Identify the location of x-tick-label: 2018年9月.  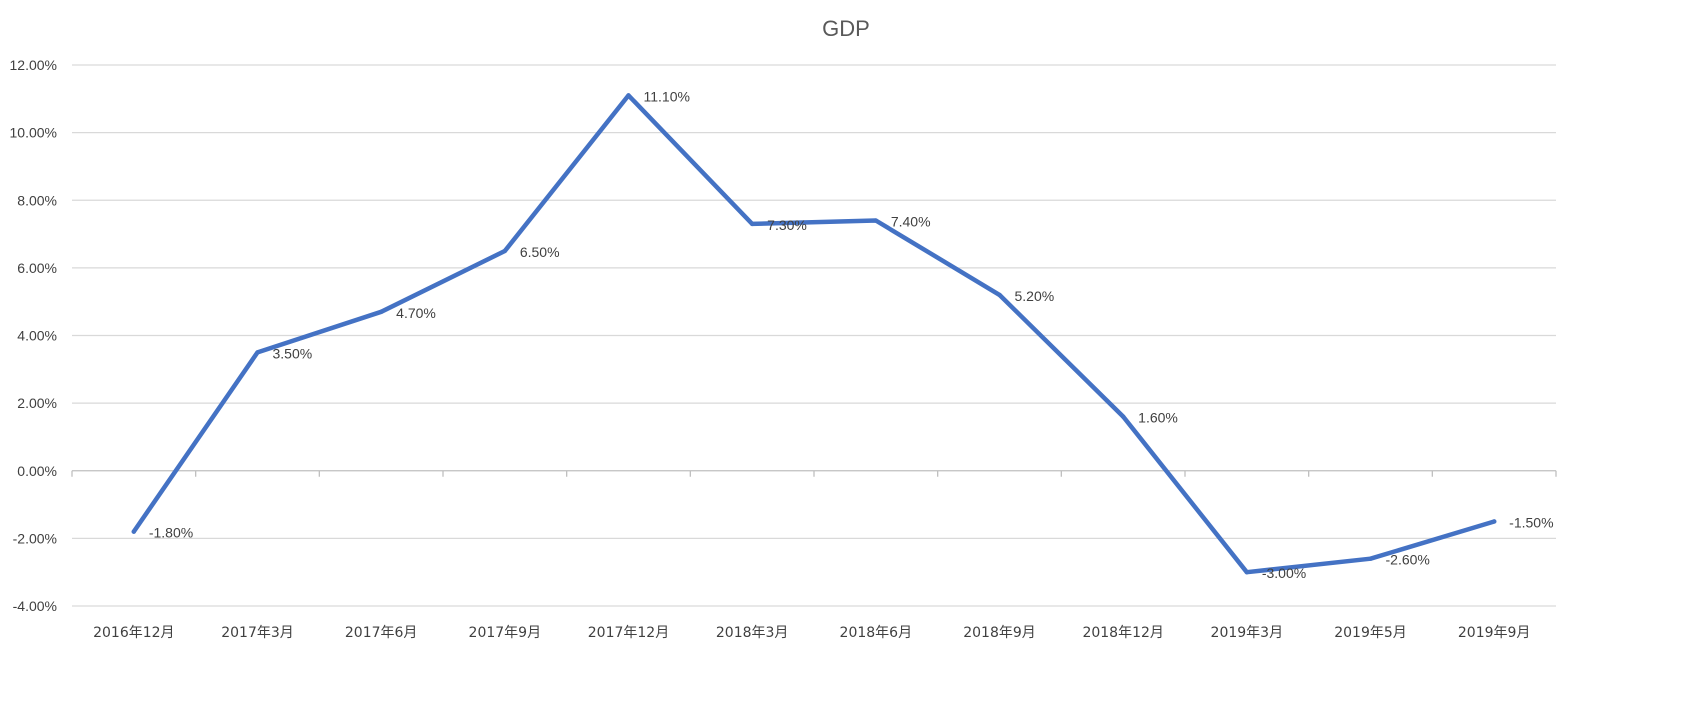
(999, 633).